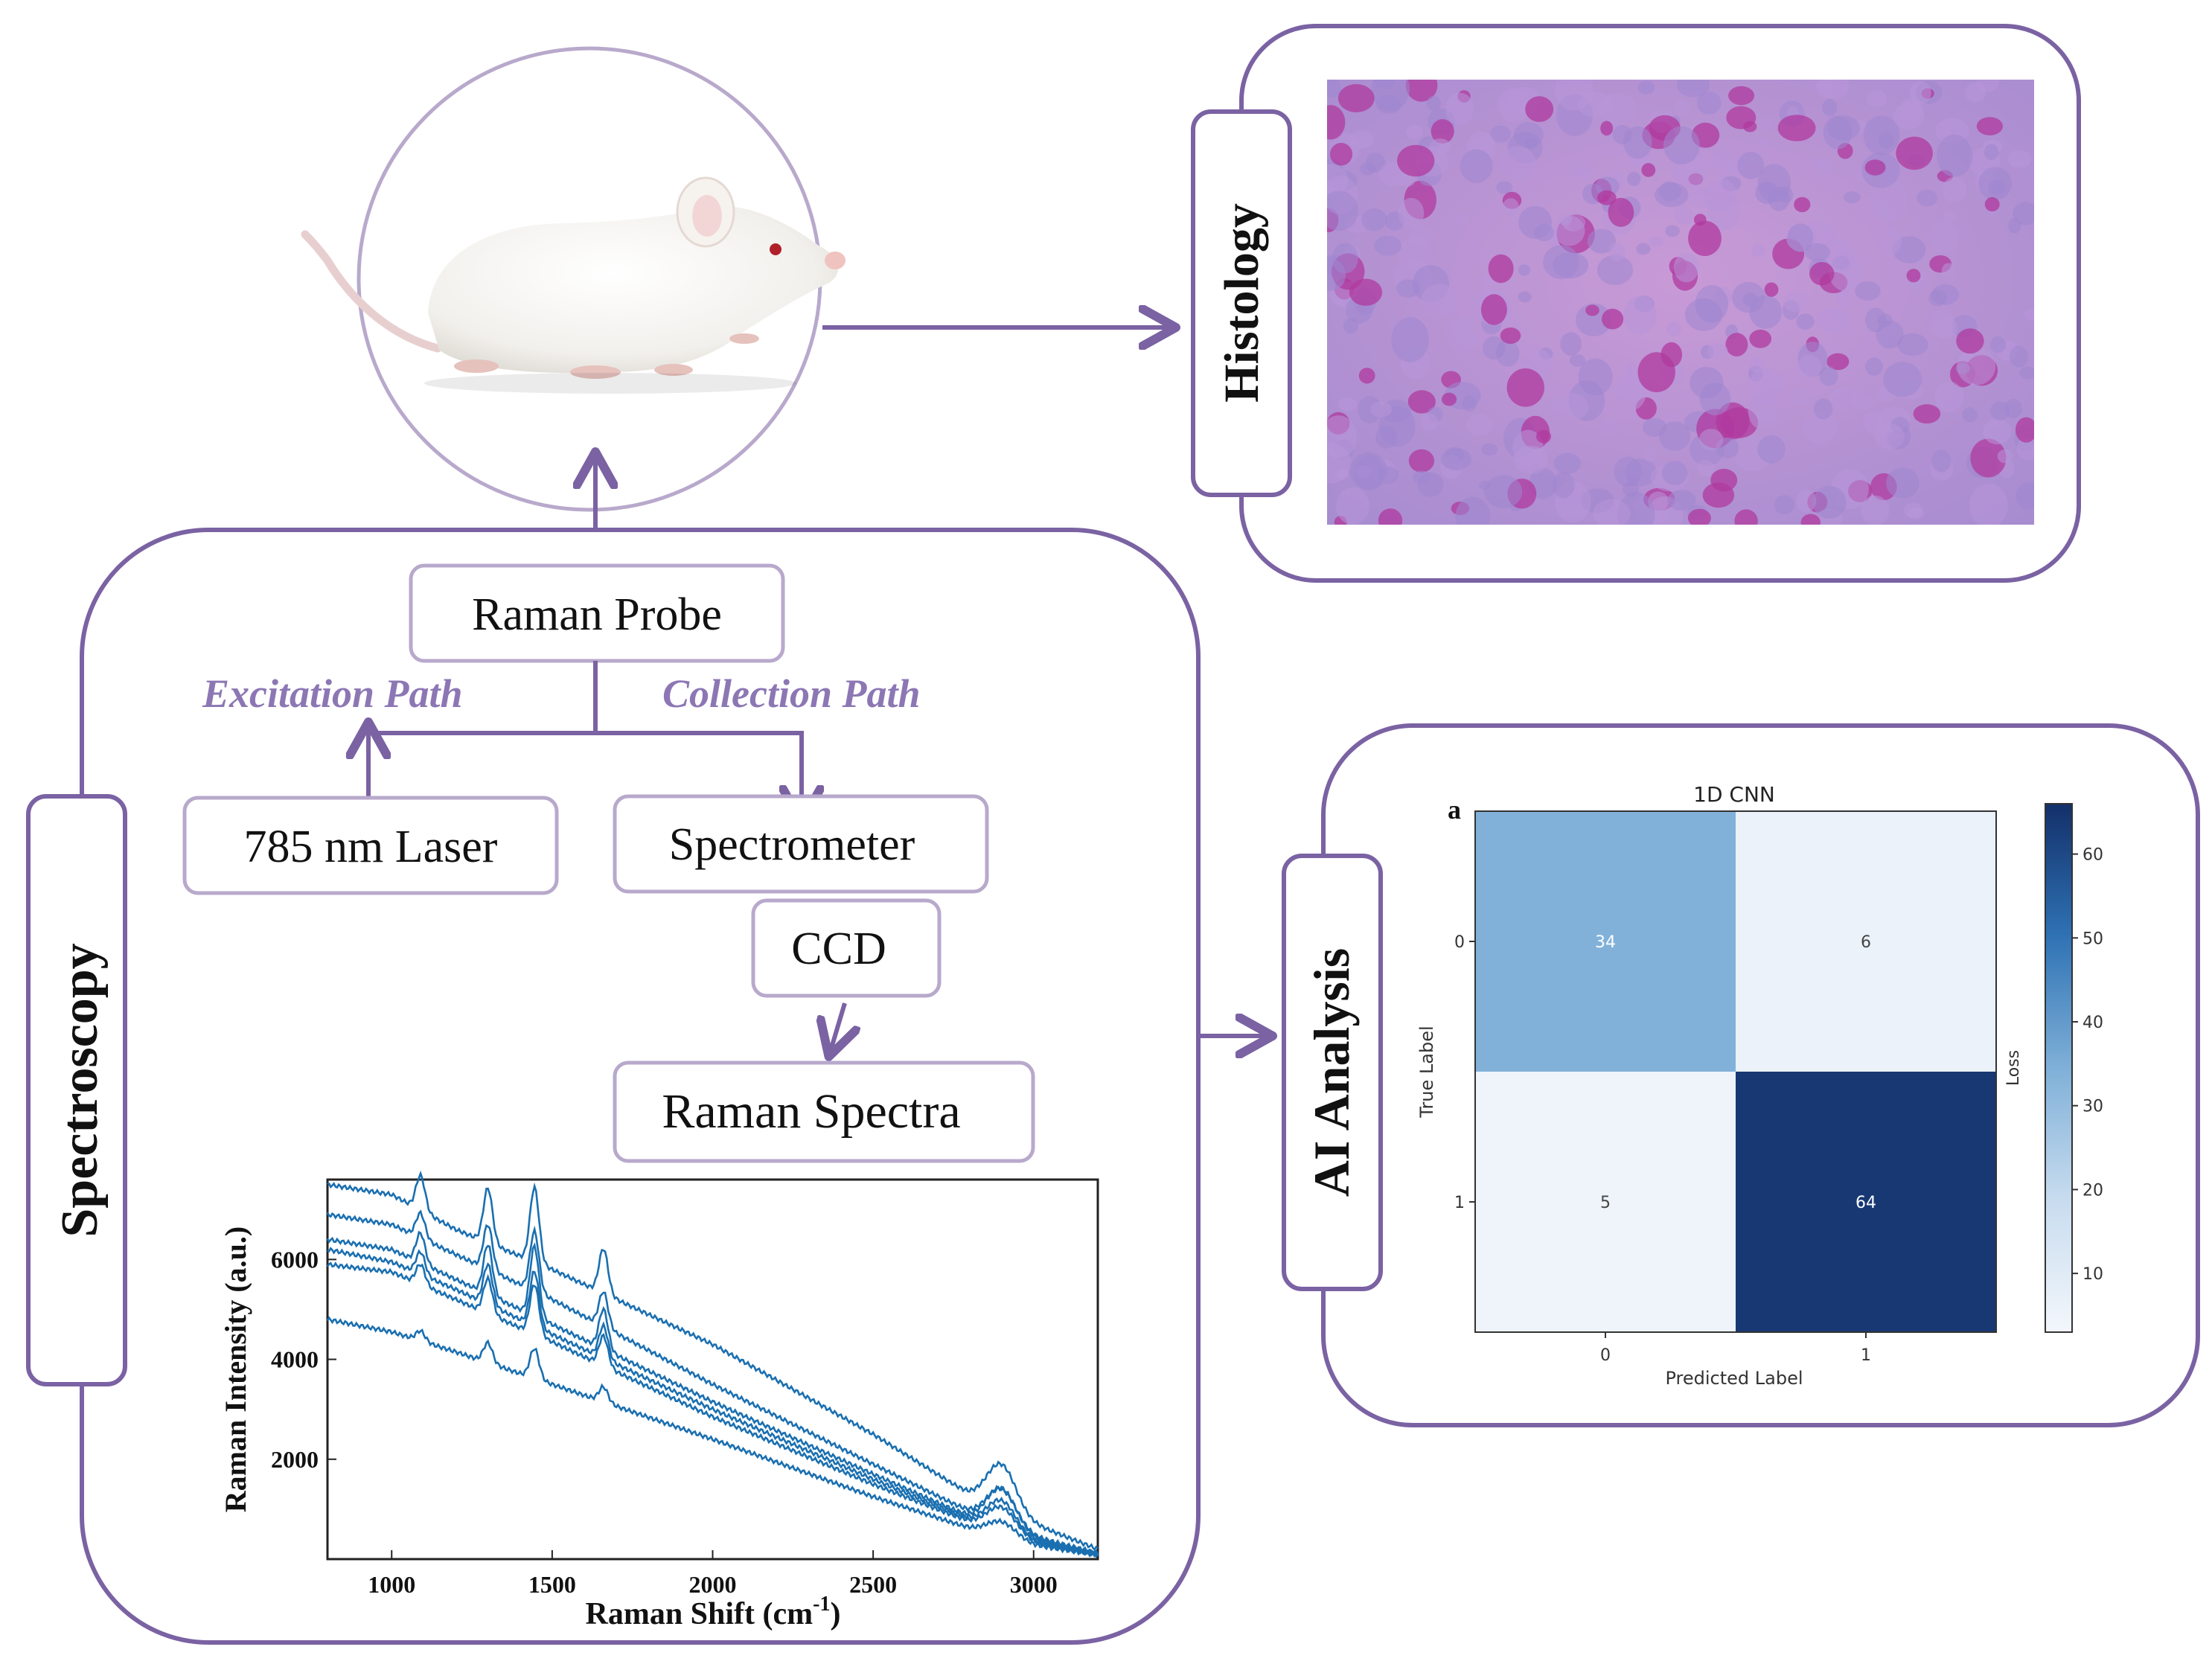  I want to click on histology-tab, so click(1242, 303).